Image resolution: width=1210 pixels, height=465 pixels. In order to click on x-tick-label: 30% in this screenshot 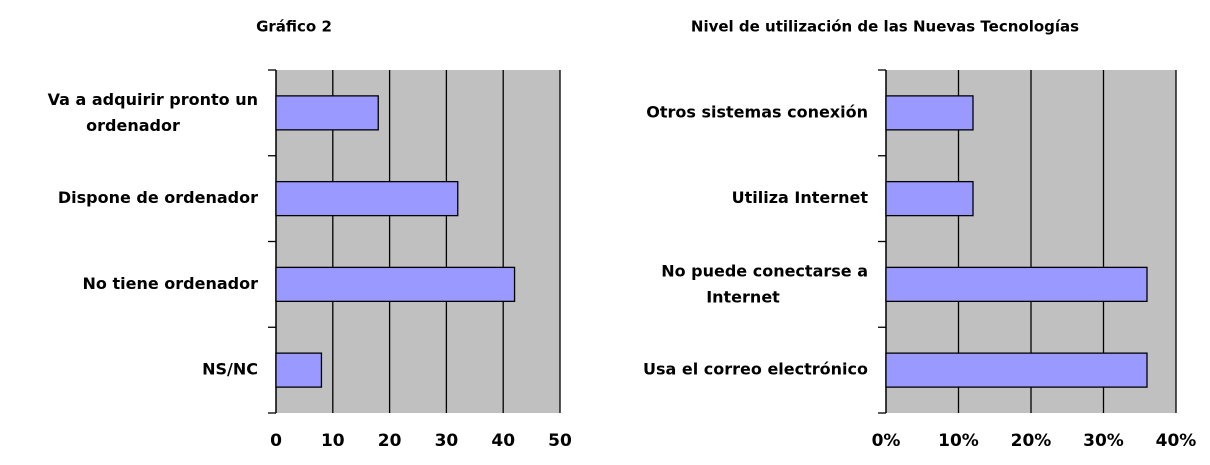, I will do `click(1103, 441)`.